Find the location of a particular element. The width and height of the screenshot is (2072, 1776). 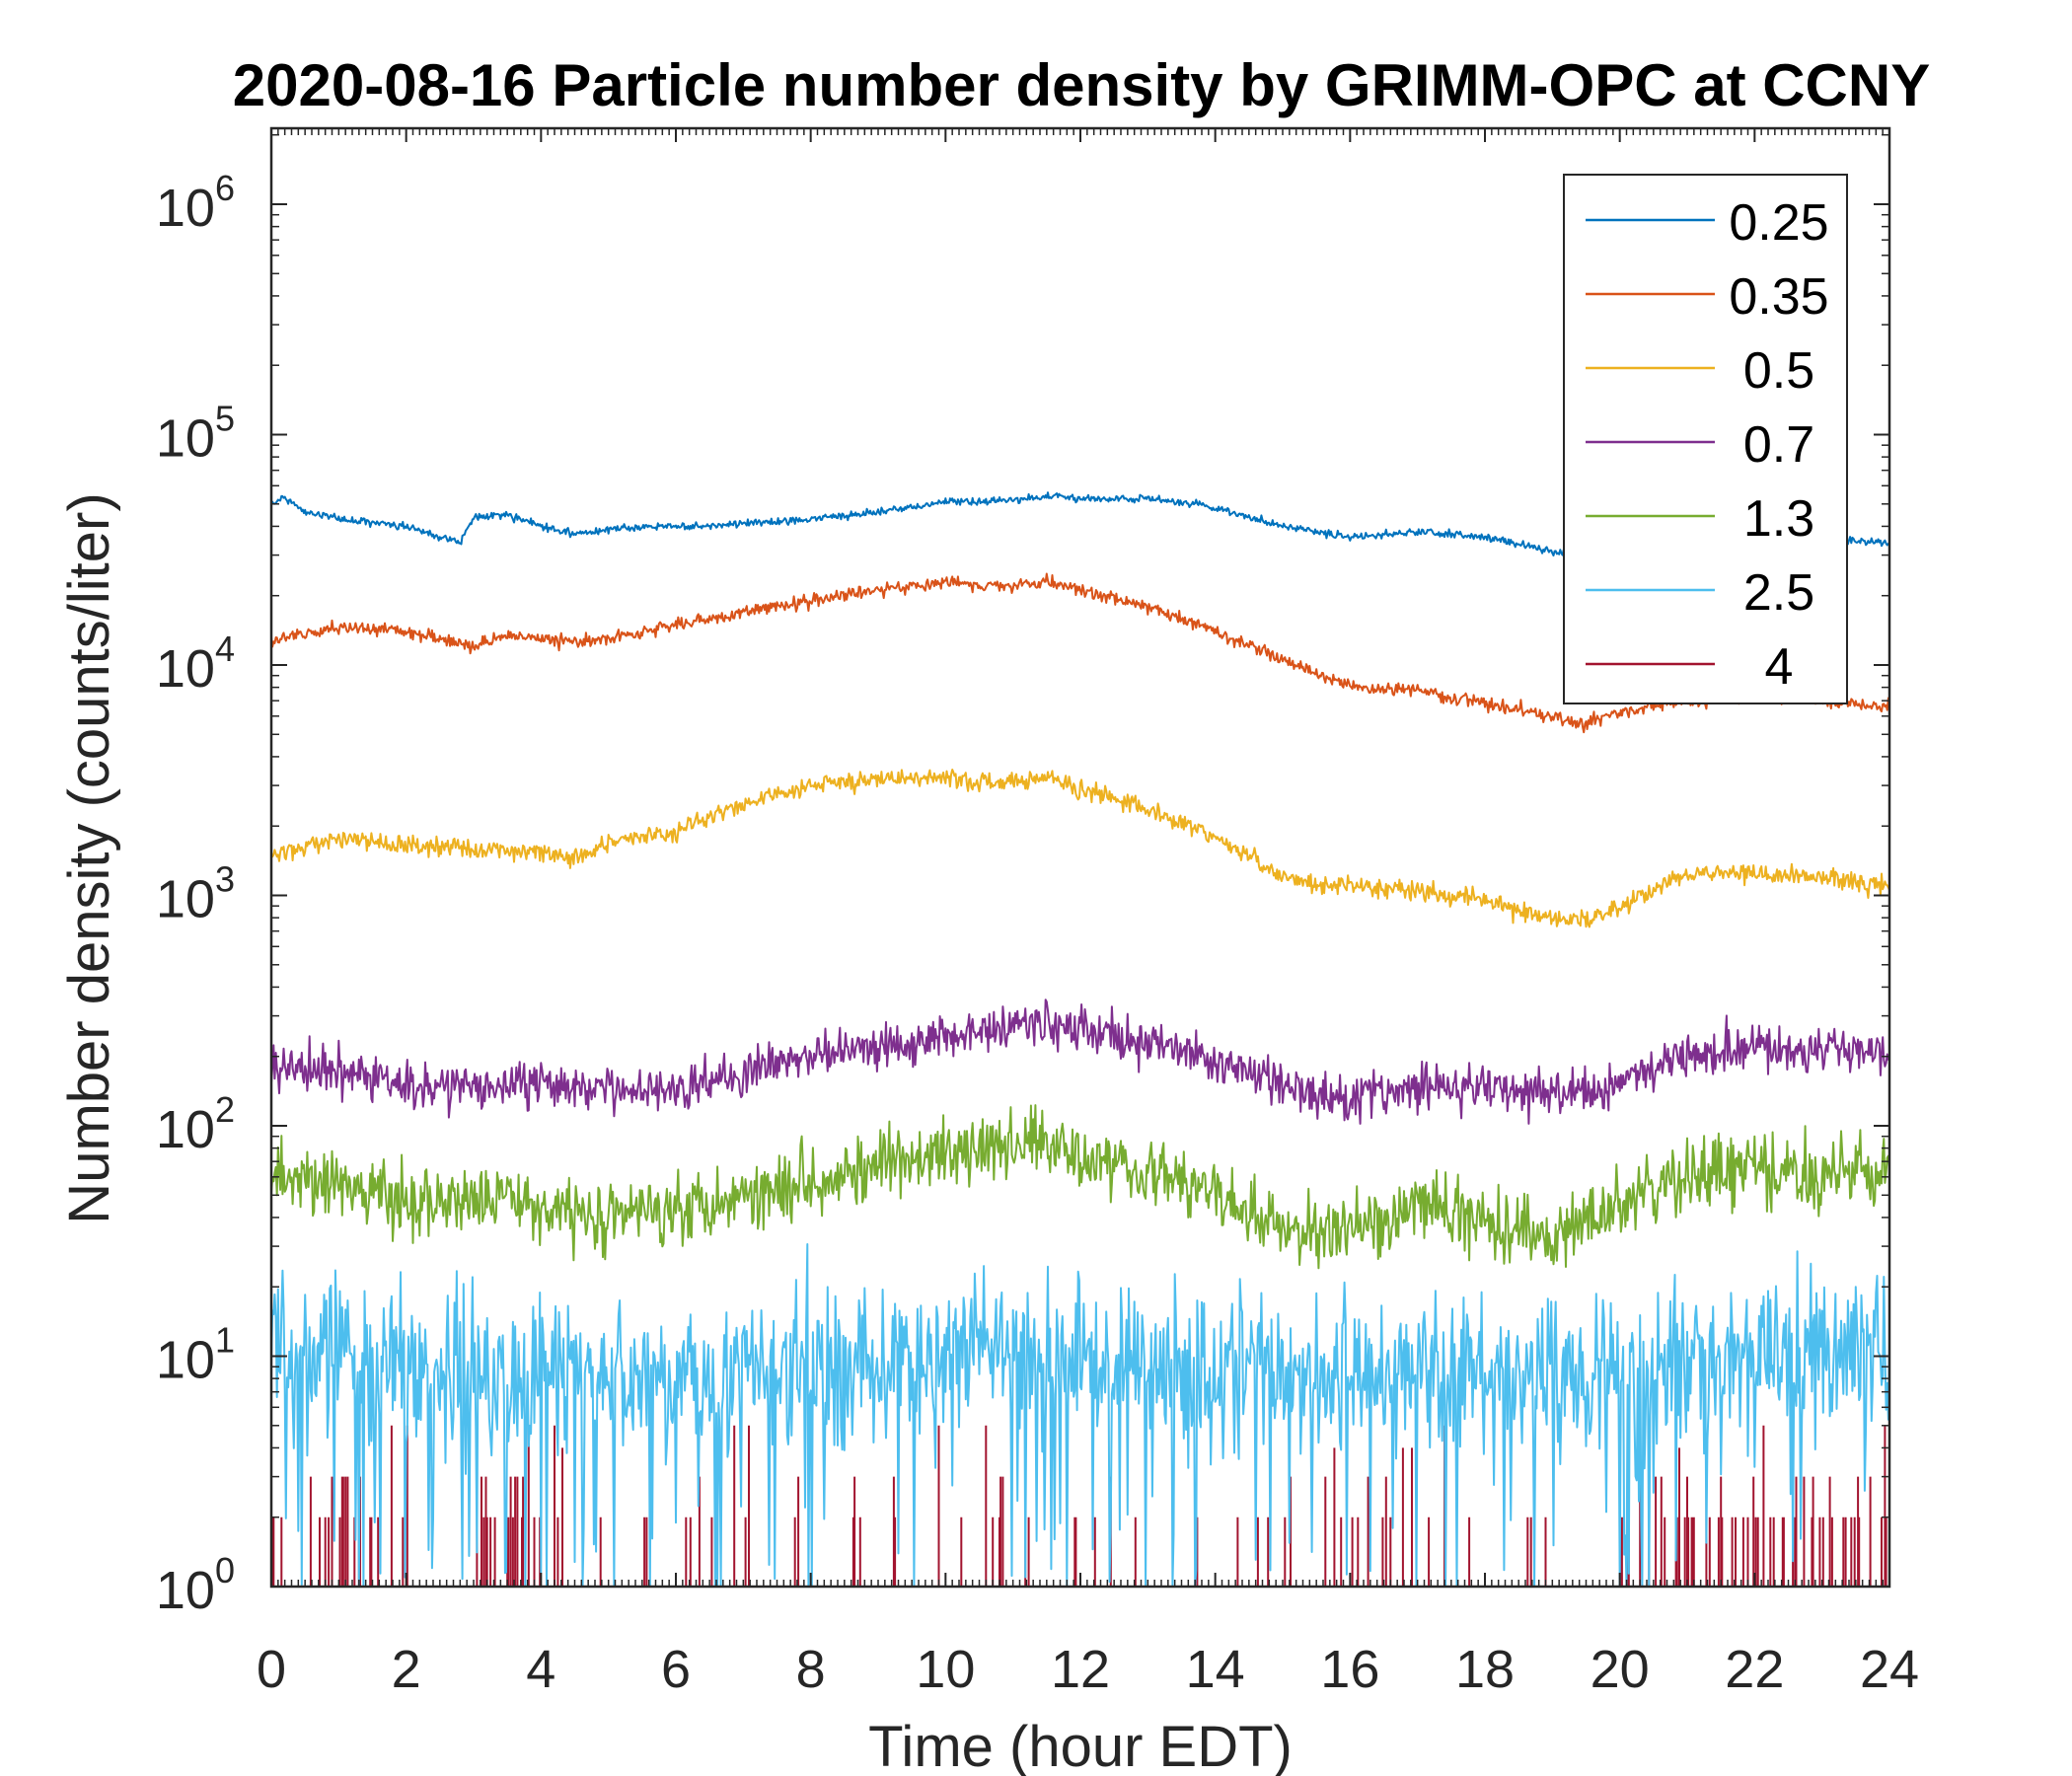

y-tick-label: 10⁰ is located at coordinates (196, 1585).